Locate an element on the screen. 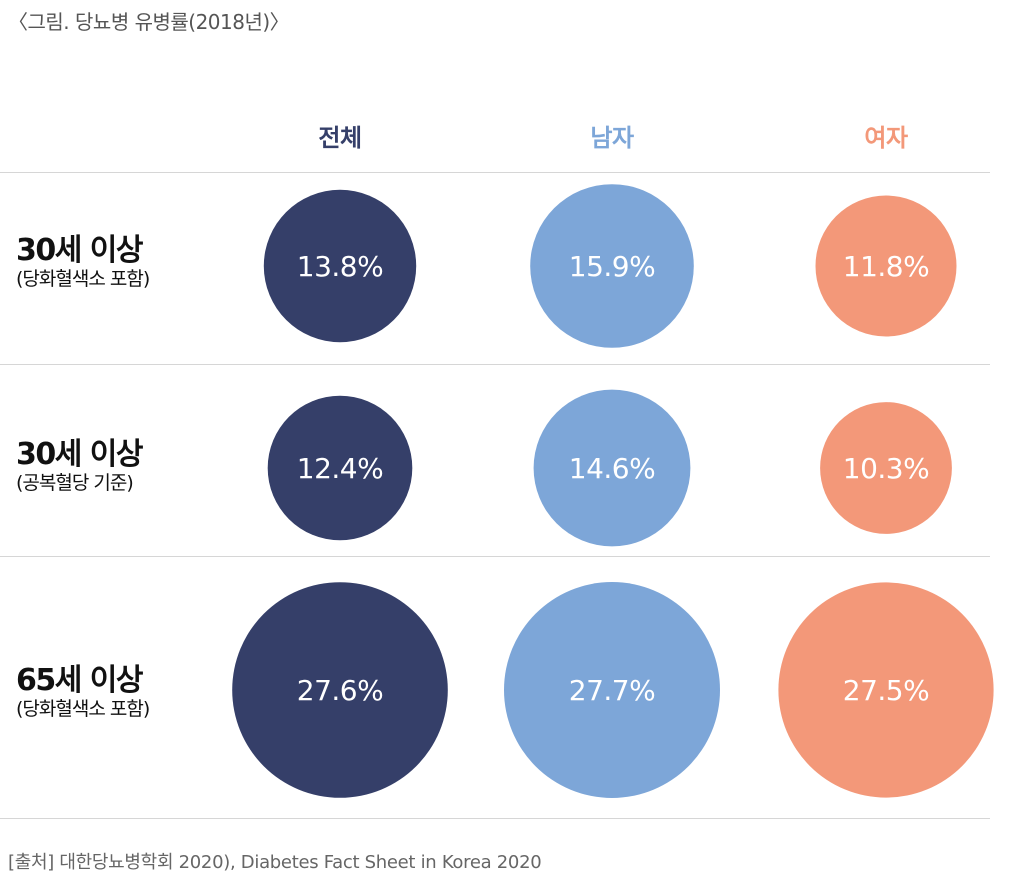 This screenshot has width=1009, height=889. column-header-female: 여자 is located at coordinates (886, 138).